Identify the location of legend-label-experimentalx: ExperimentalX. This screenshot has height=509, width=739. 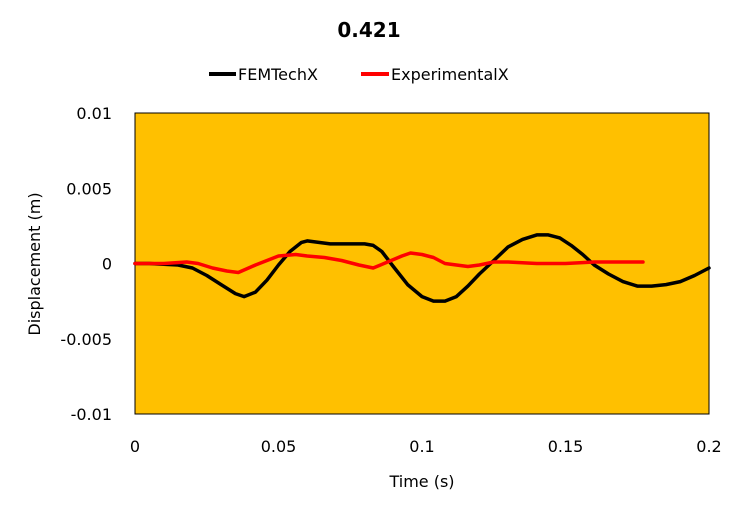
(450, 74).